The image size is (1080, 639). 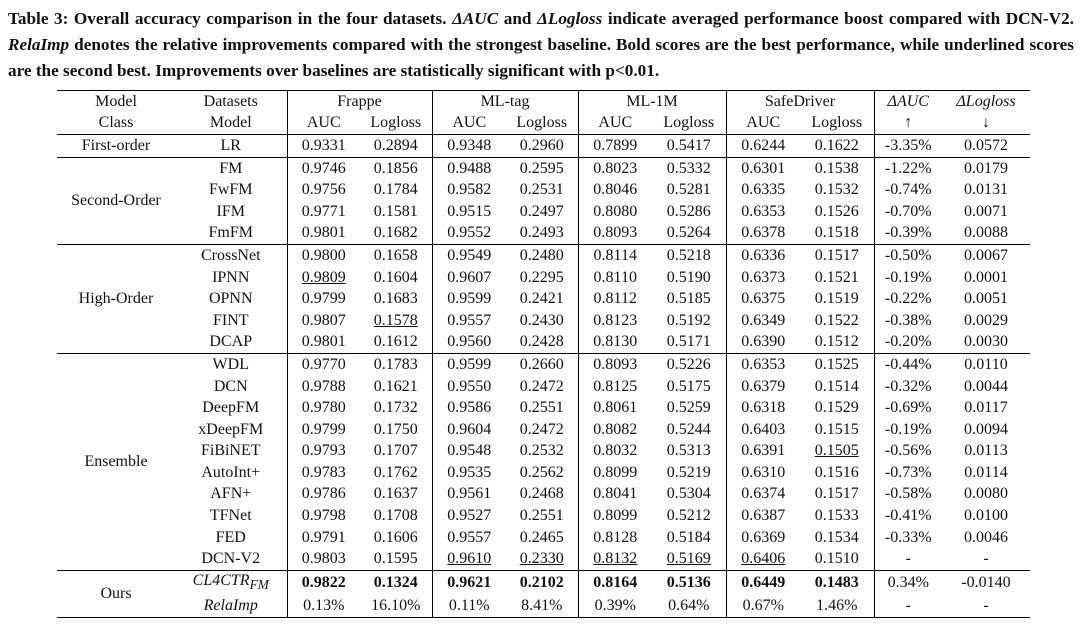 I want to click on score-cell: 0.9800, so click(x=323, y=255).